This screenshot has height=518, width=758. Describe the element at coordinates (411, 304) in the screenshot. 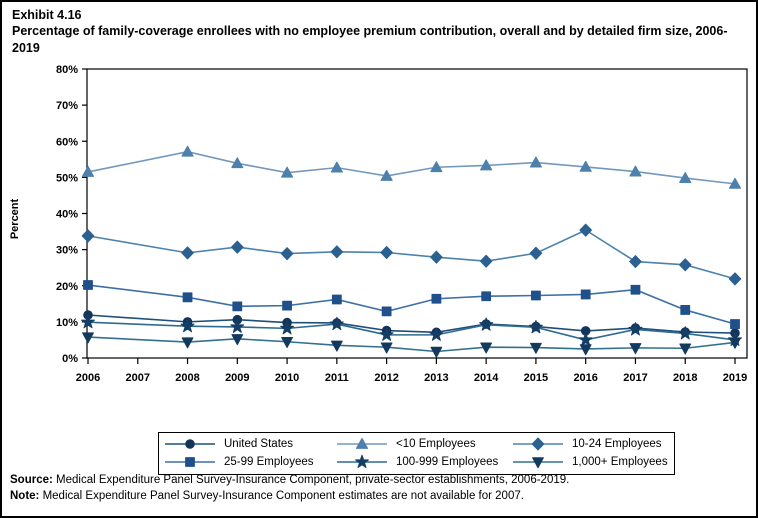

I see `series-25-99-employees` at that location.